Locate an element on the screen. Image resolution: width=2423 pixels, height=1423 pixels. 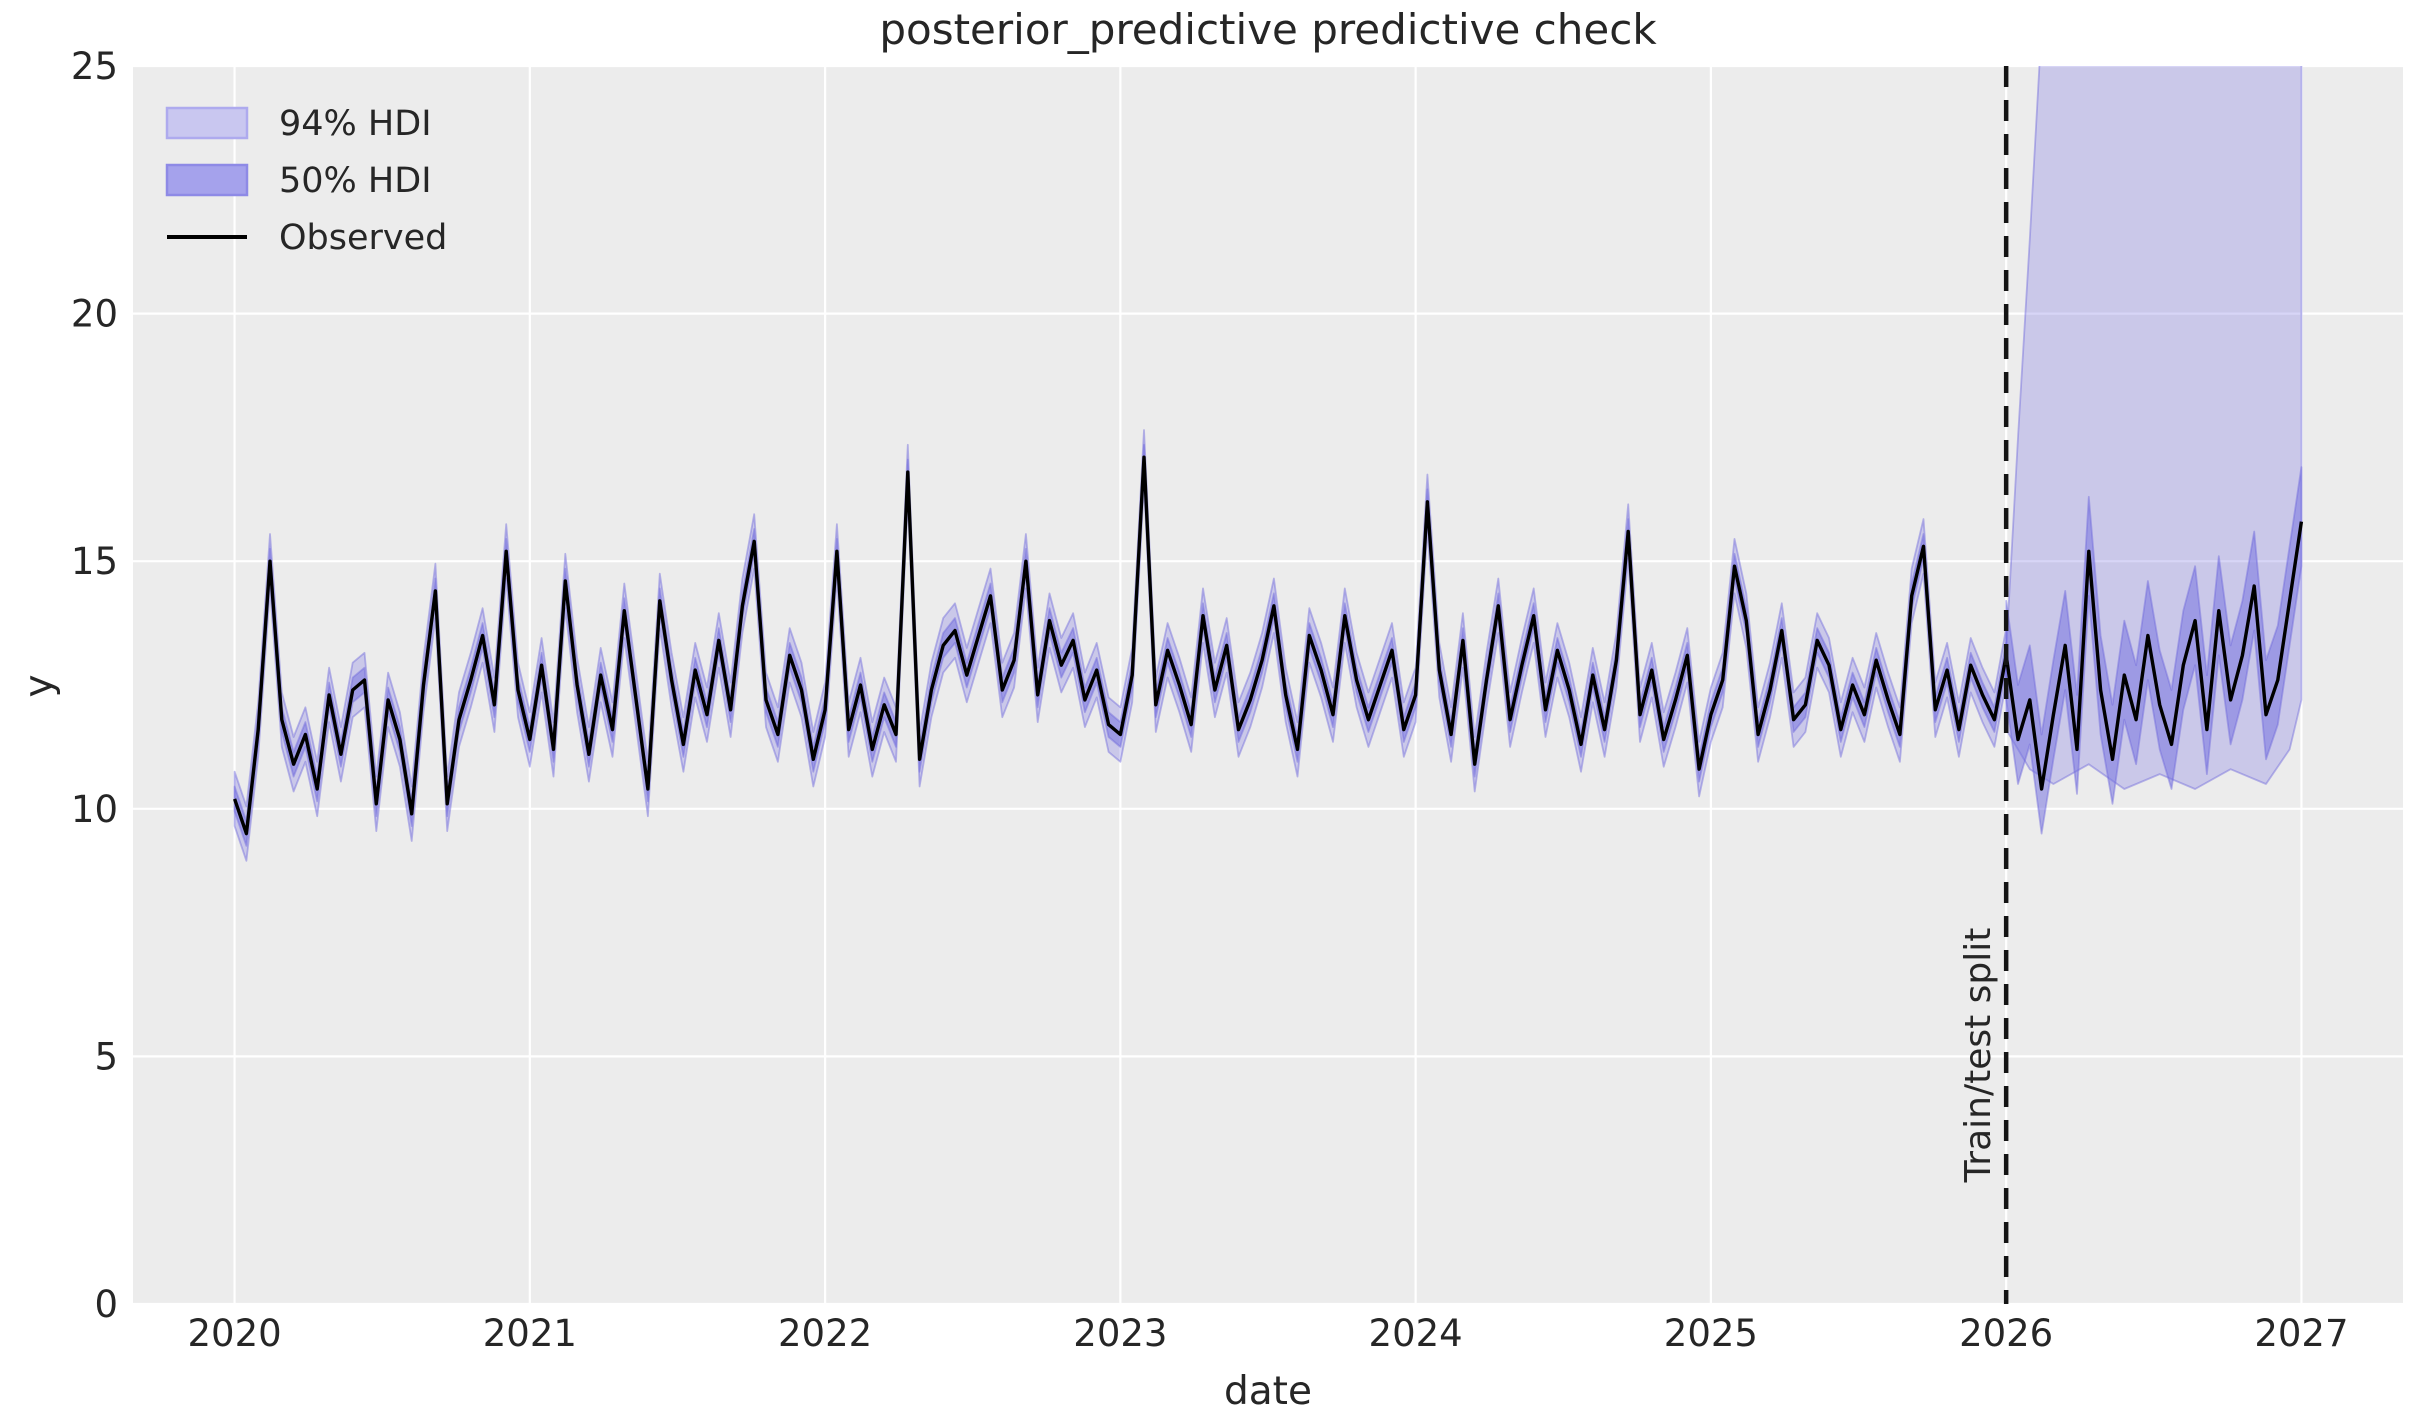
x-tick-label: 2027 is located at coordinates (2301, 1333).